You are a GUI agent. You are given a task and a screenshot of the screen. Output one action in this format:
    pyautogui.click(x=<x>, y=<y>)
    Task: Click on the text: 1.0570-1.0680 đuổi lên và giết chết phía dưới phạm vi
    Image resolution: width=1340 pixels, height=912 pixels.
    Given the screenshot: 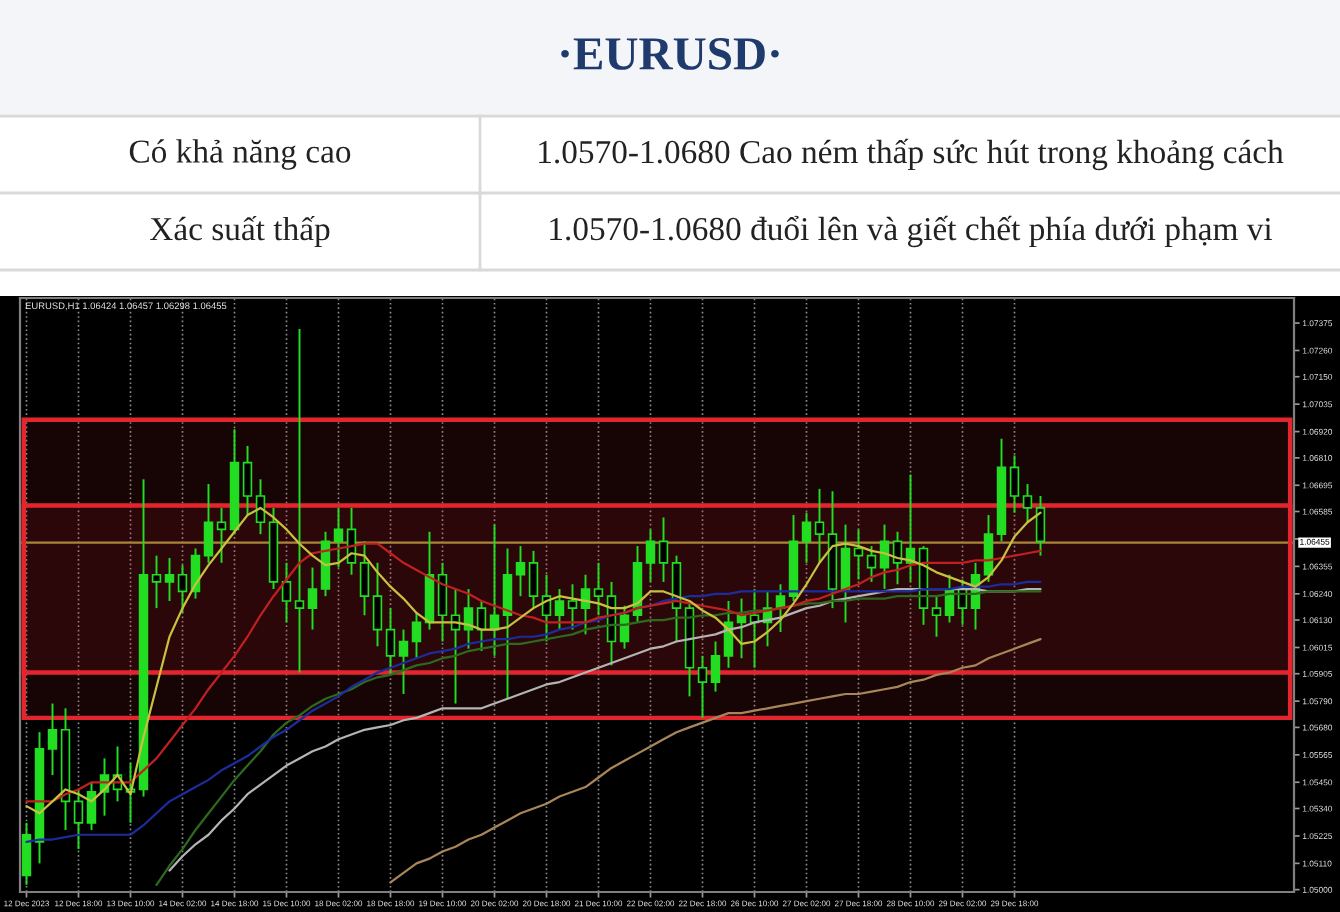 What is the action you would take?
    pyautogui.click(x=911, y=231)
    